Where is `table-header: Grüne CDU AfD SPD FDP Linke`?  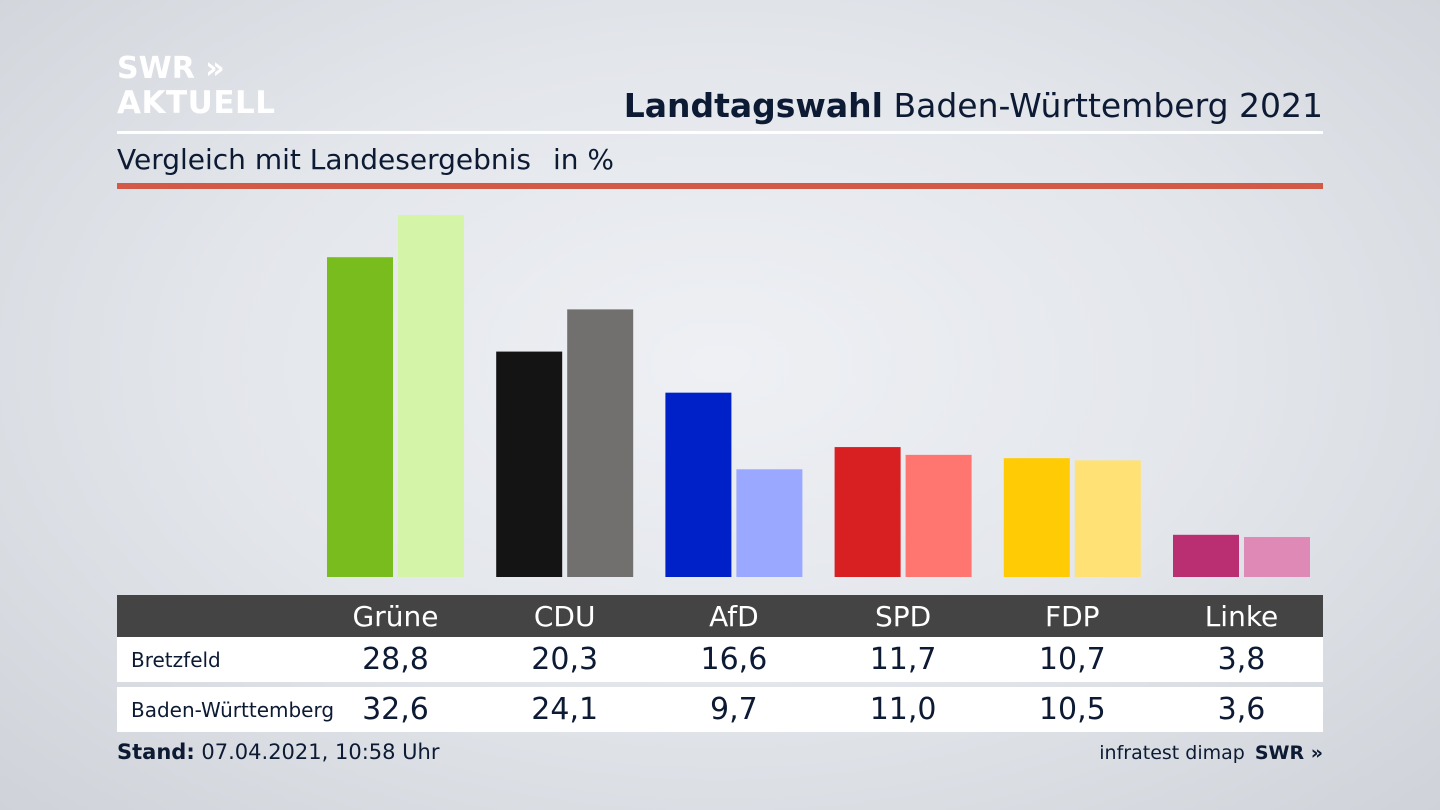
table-header: Grüne CDU AfD SPD FDP Linke is located at coordinates (720, 616).